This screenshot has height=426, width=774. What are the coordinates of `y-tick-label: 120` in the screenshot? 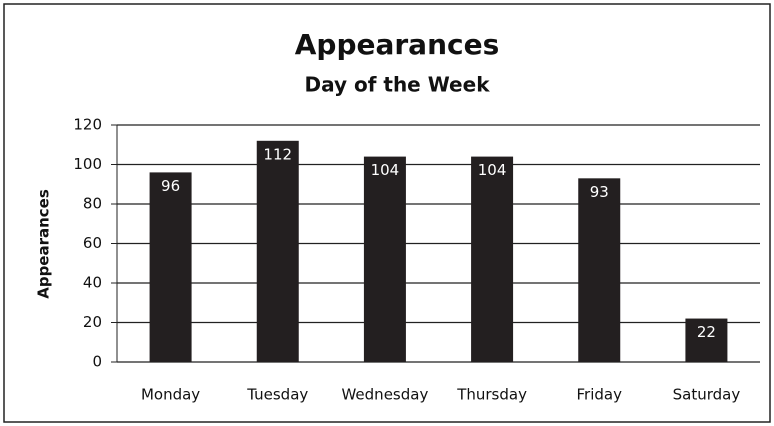 It's located at (87, 125).